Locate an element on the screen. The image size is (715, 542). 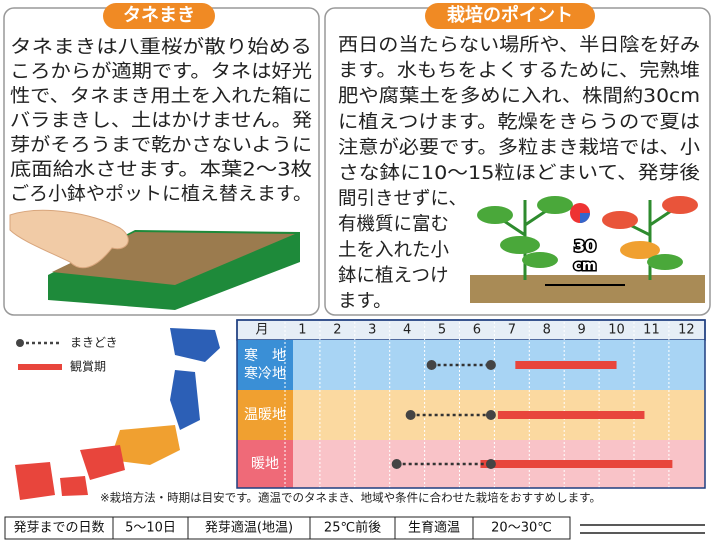
legend-viewing-bar is located at coordinates (40, 367).